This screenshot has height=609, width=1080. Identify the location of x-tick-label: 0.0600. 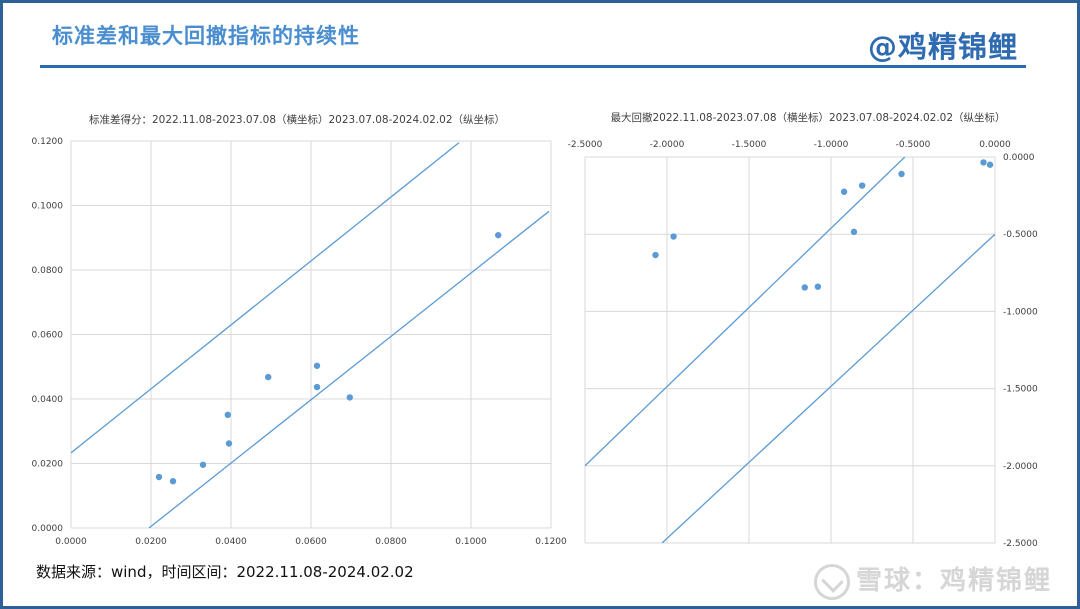
(311, 542).